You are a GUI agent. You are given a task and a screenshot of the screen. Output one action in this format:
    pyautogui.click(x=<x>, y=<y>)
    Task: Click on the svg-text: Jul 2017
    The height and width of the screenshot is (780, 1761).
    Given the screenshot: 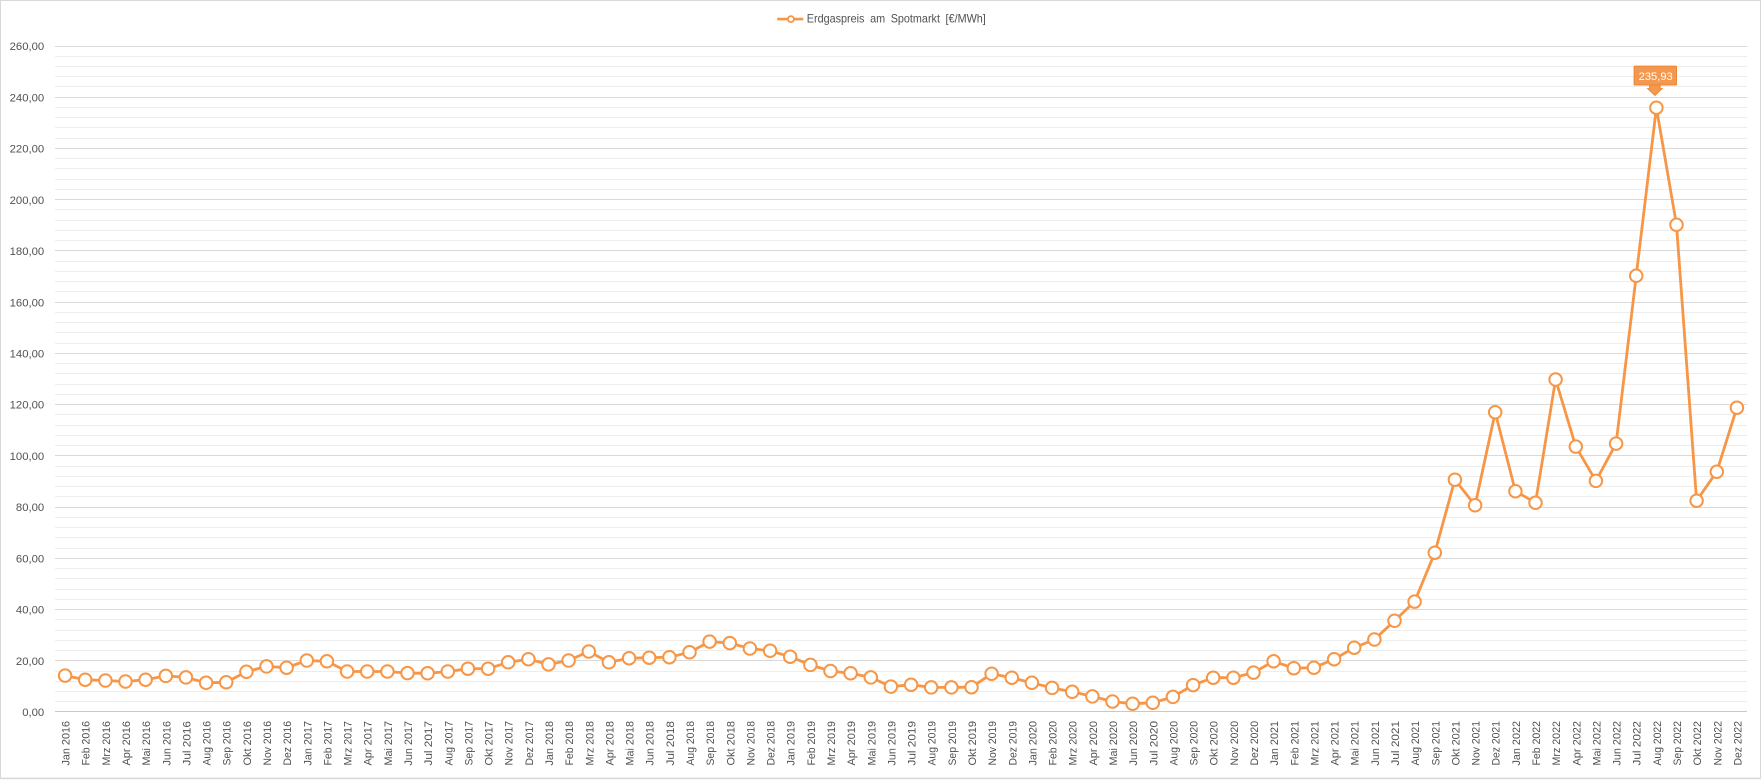 What is the action you would take?
    pyautogui.click(x=429, y=743)
    